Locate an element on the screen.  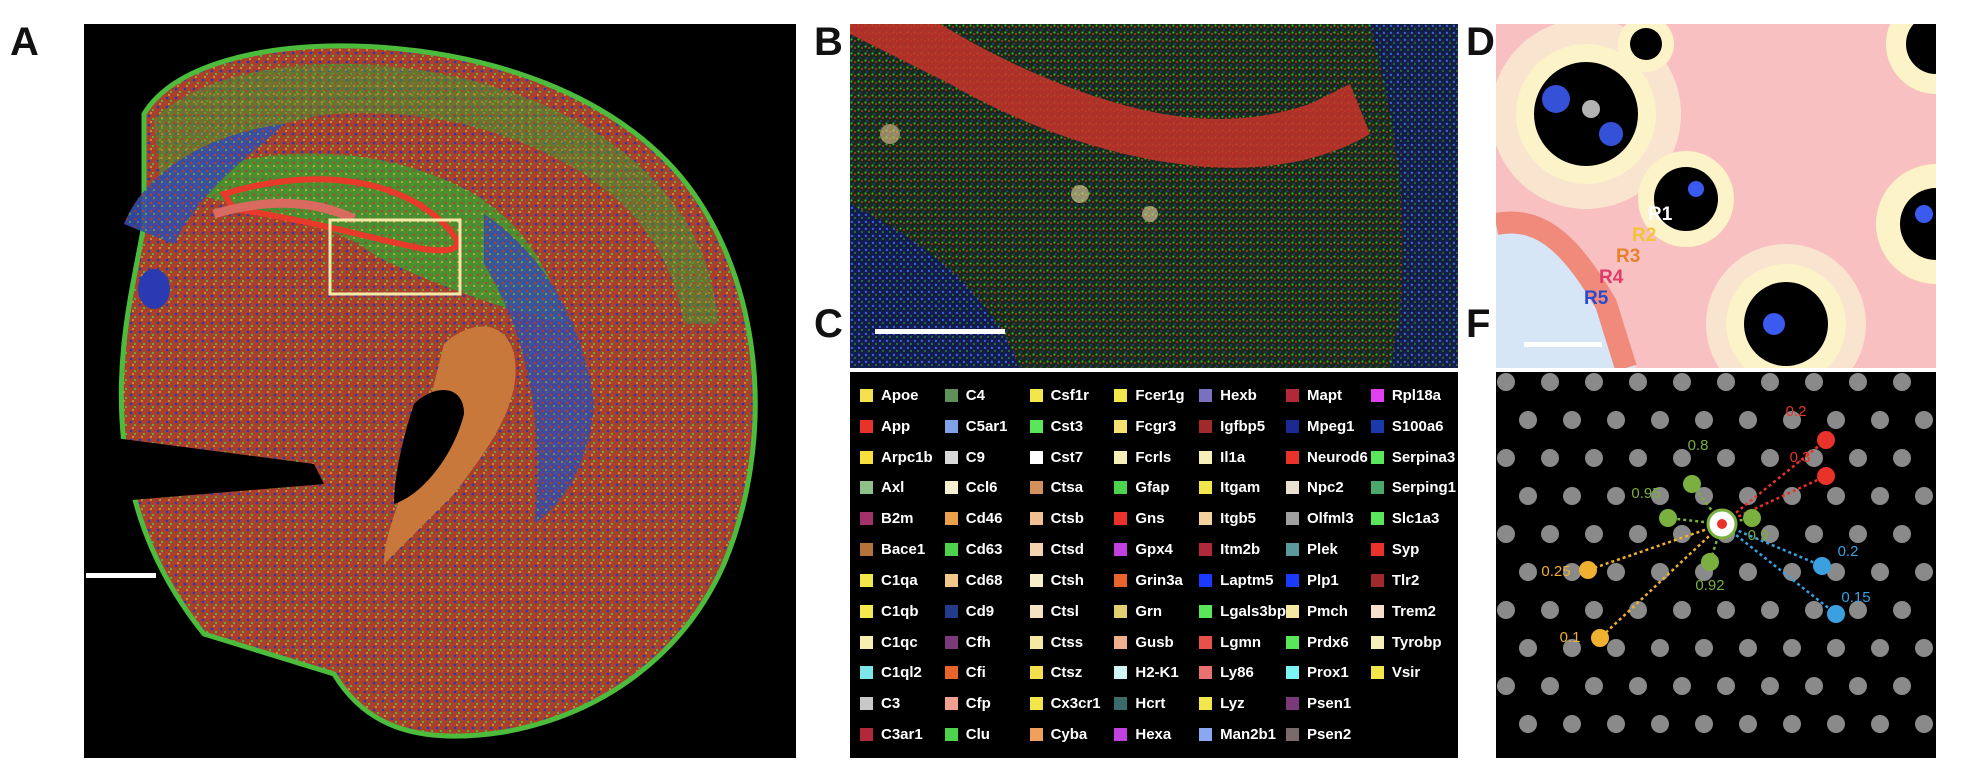
legend-item: Fcrls is located at coordinates (1156, 457).